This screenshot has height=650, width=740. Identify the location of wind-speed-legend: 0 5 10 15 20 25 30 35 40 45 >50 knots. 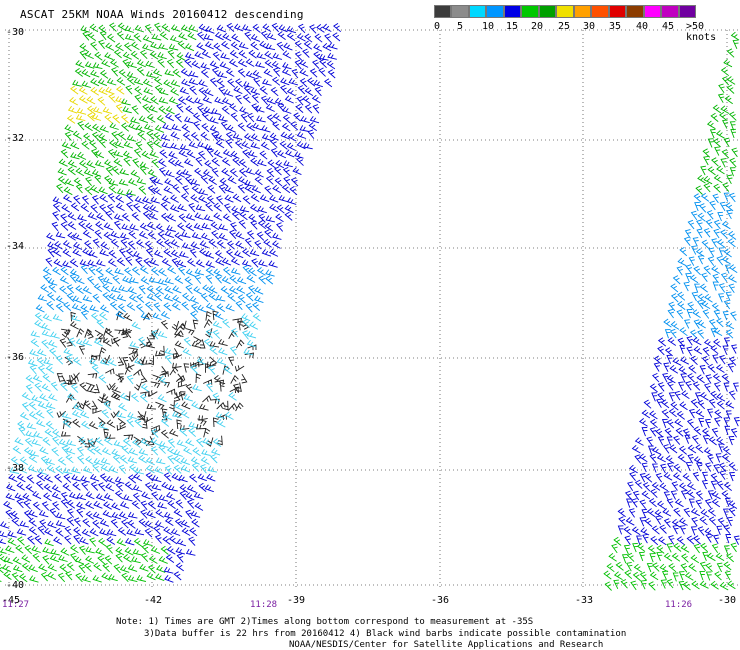
(584, 24).